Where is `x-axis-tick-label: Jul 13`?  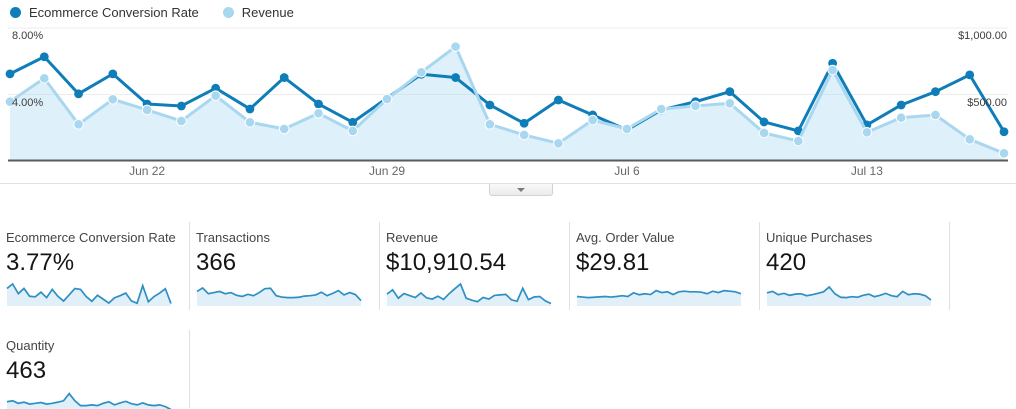 x-axis-tick-label: Jul 13 is located at coordinates (866, 171).